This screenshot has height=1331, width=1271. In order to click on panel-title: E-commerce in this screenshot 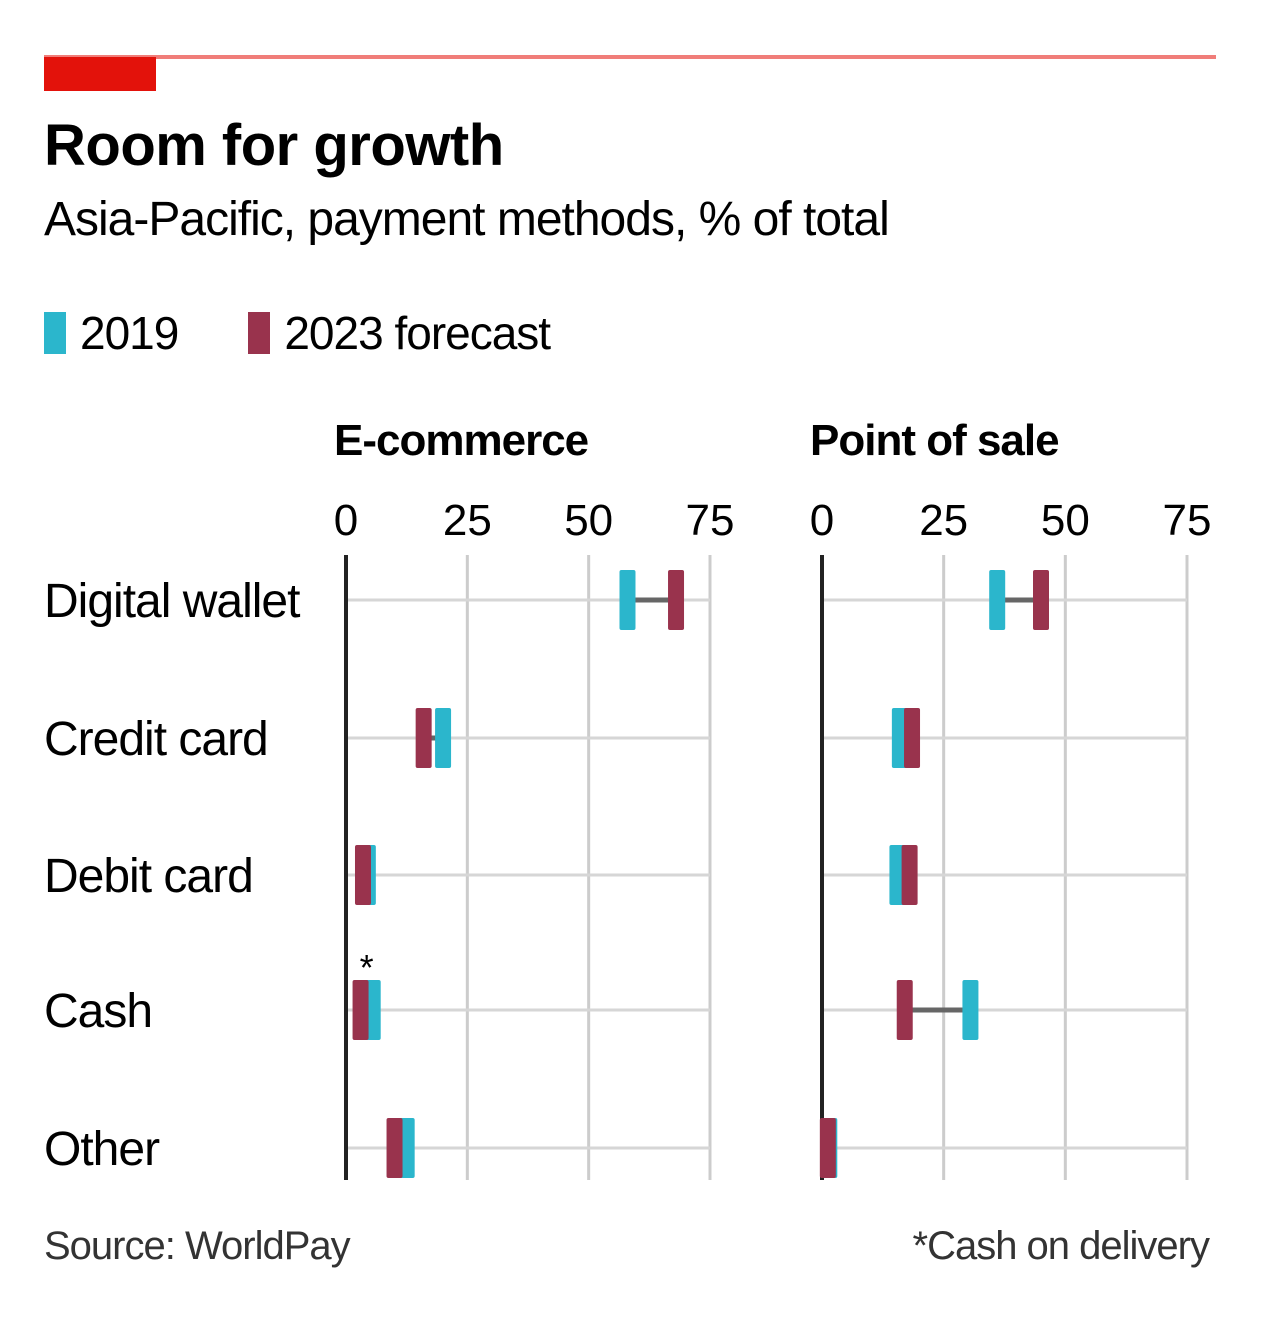, I will do `click(461, 440)`.